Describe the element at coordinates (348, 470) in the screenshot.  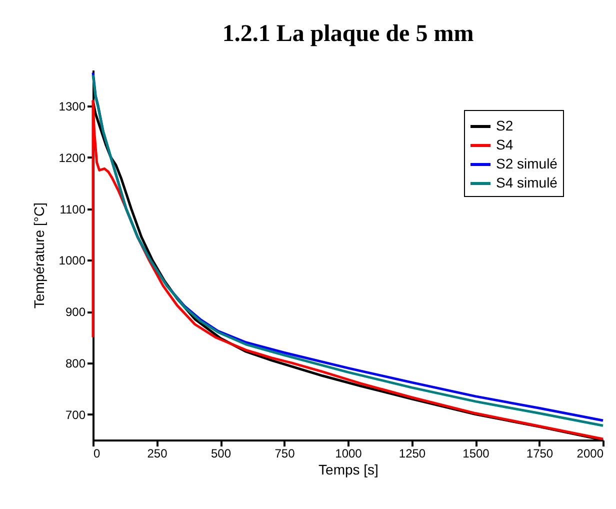
I see `x-axis-title: Temps [s]` at that location.